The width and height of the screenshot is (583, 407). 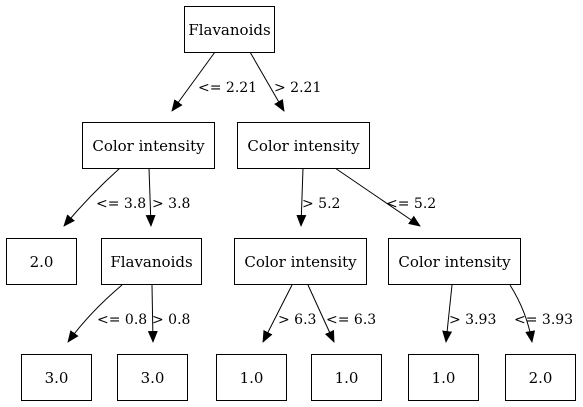 I want to click on edge-n6-n11: > 3.93, so click(x=469, y=313).